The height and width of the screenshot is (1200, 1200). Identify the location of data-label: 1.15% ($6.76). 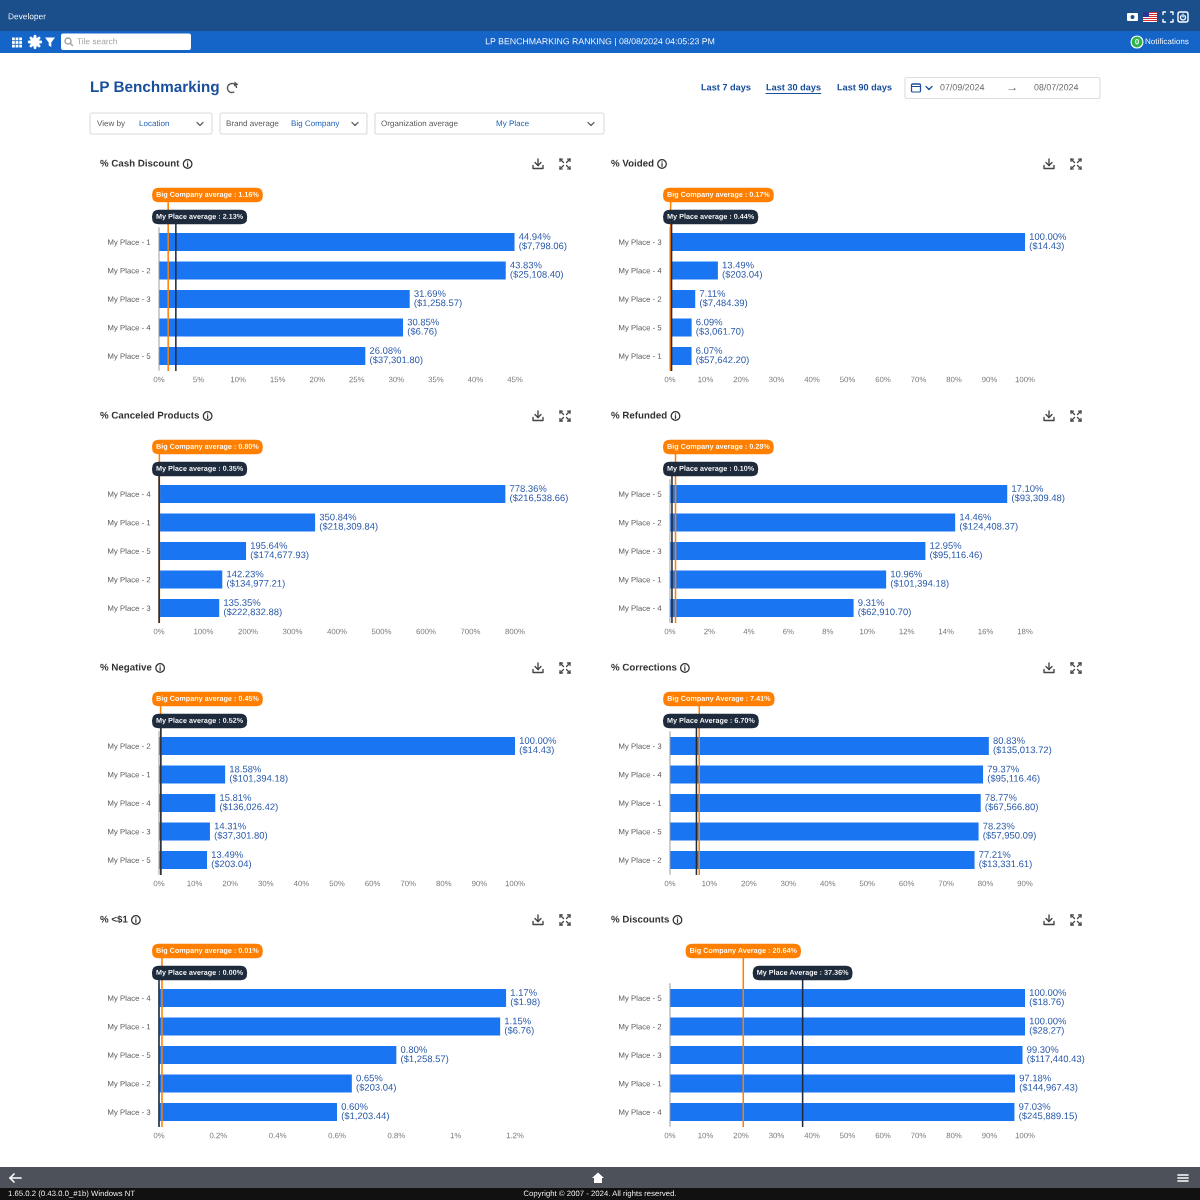
(519, 1026).